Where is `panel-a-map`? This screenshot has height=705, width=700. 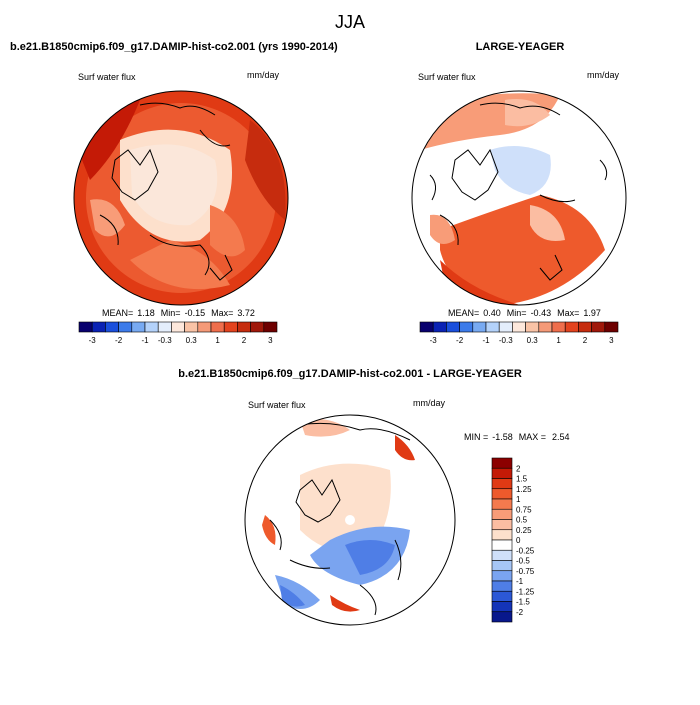
panel-a-map is located at coordinates (181, 198).